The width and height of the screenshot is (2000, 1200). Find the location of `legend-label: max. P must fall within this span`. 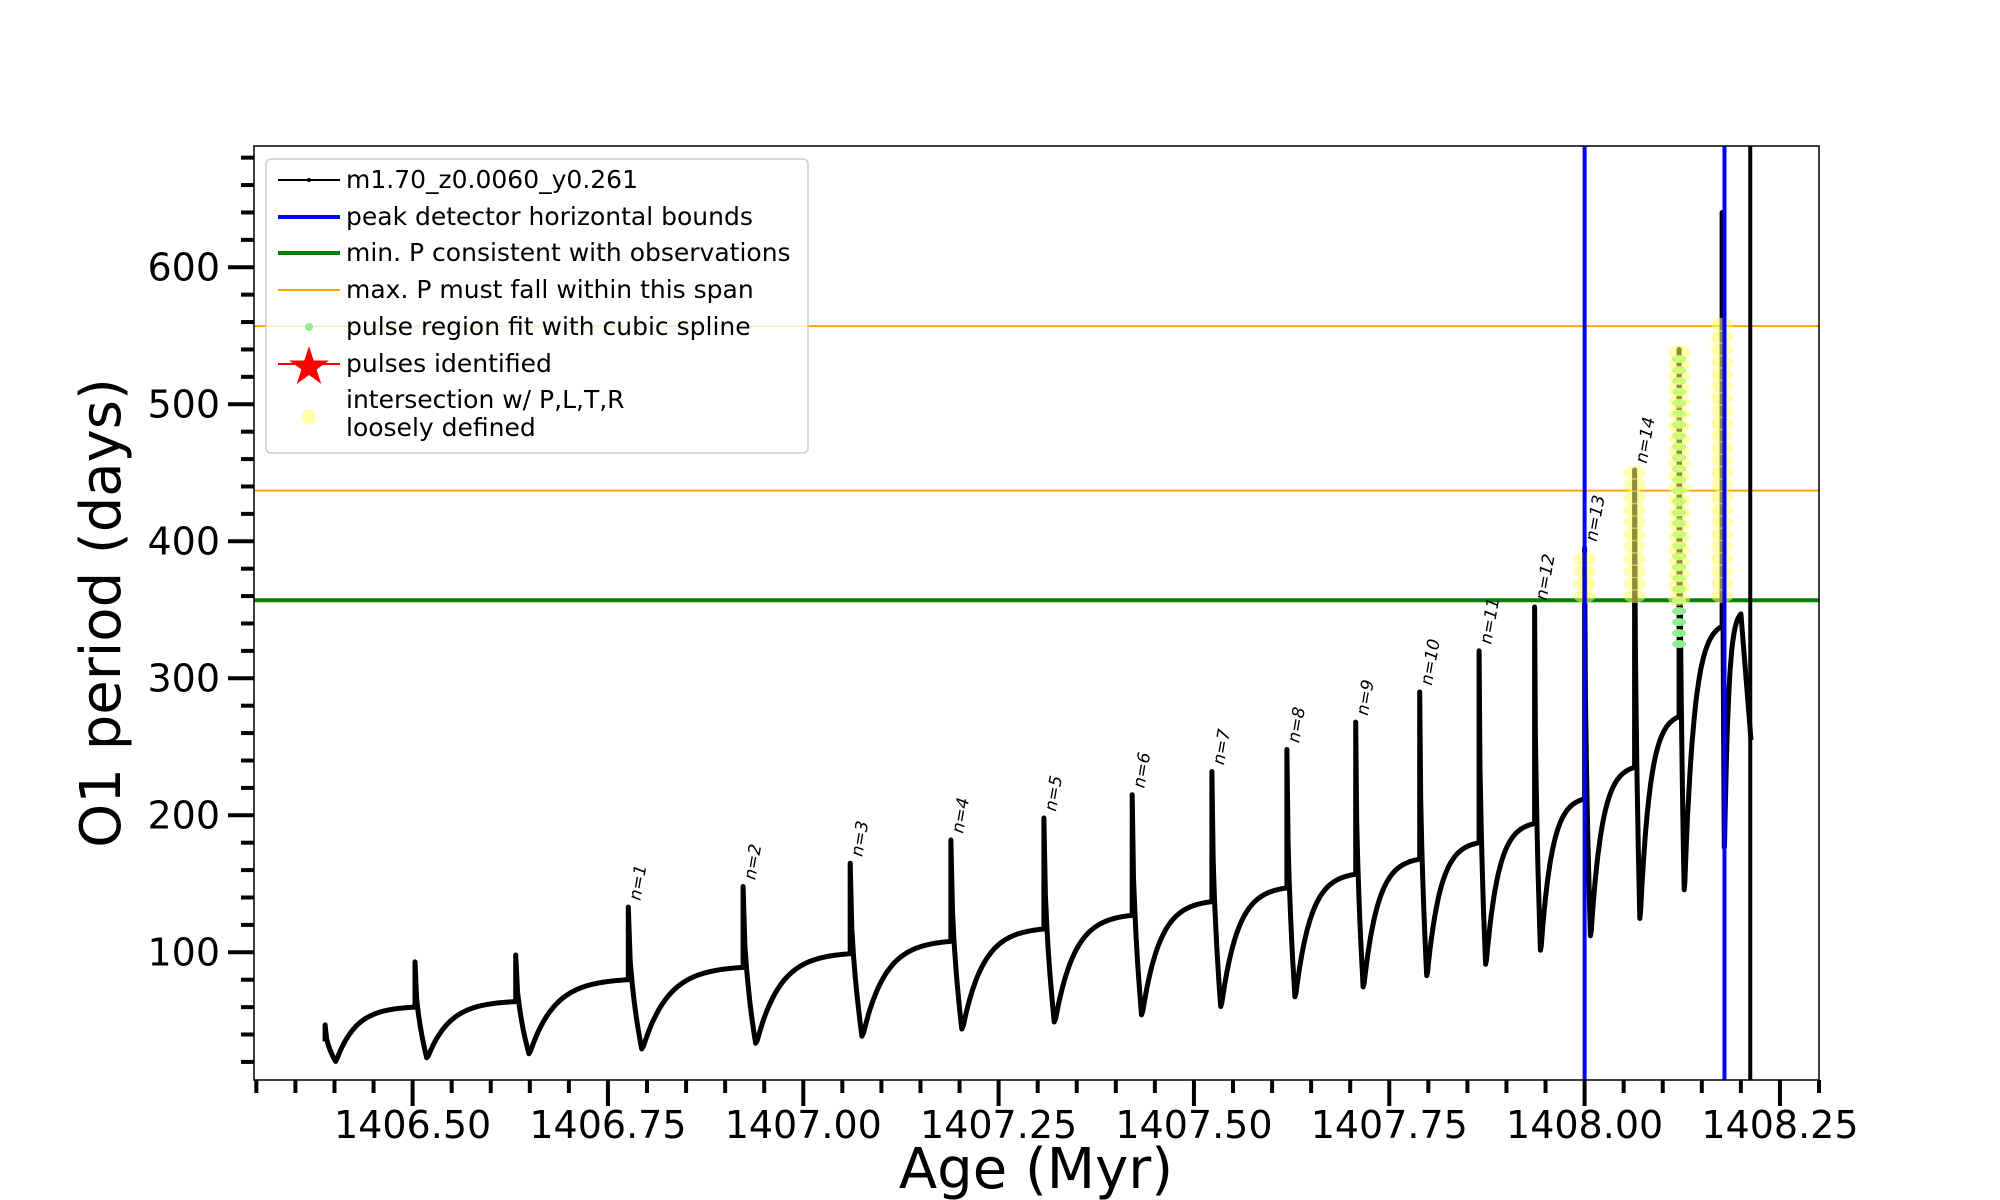

legend-label: max. P must fall within this span is located at coordinates (550, 289).